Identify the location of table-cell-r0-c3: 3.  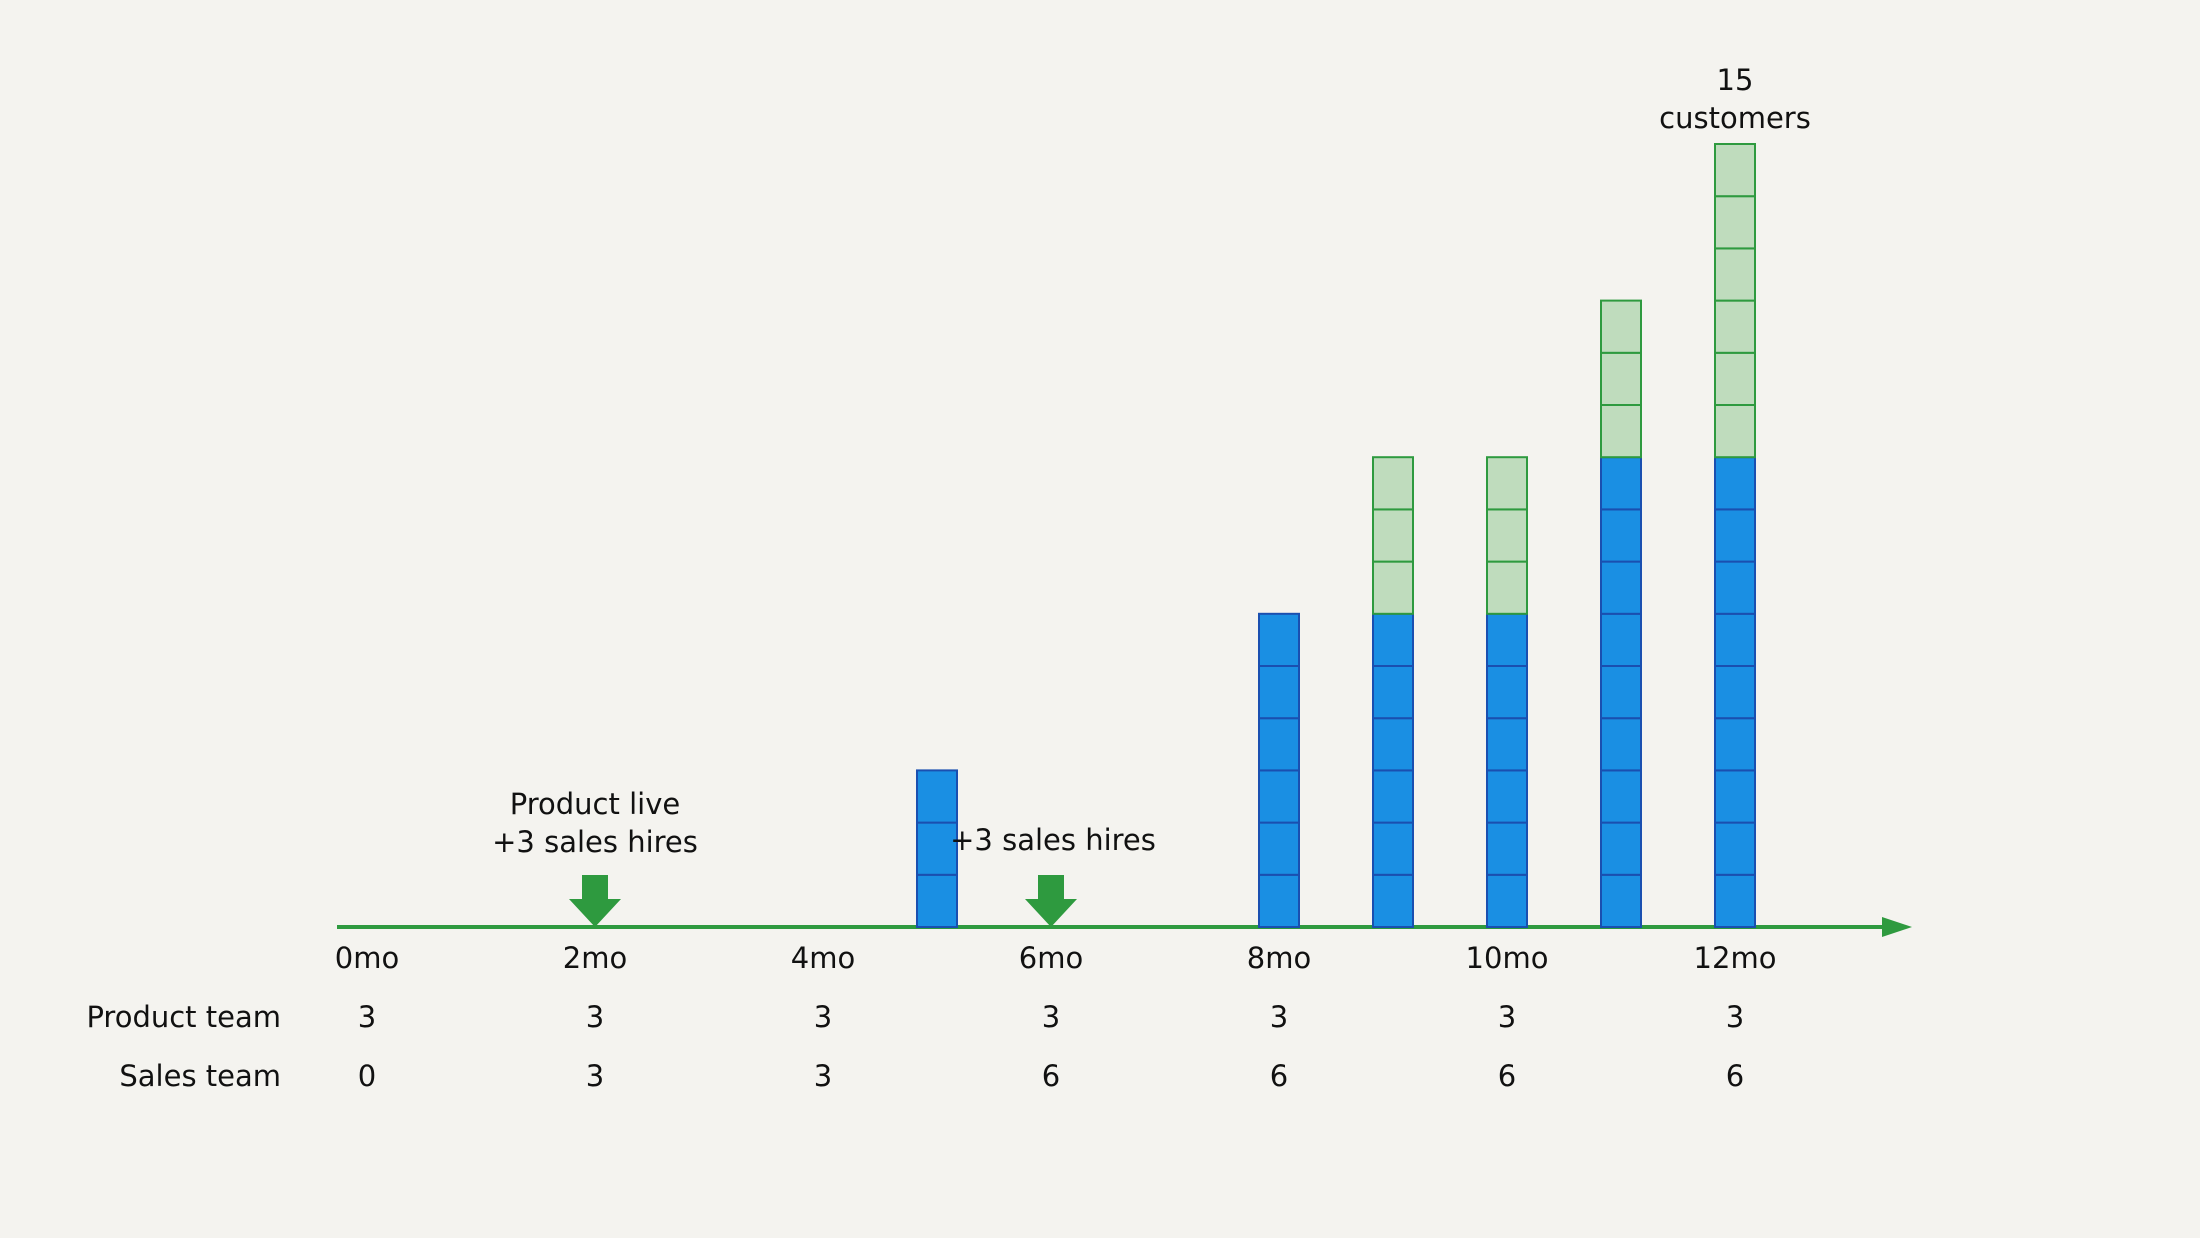
(1051, 1017).